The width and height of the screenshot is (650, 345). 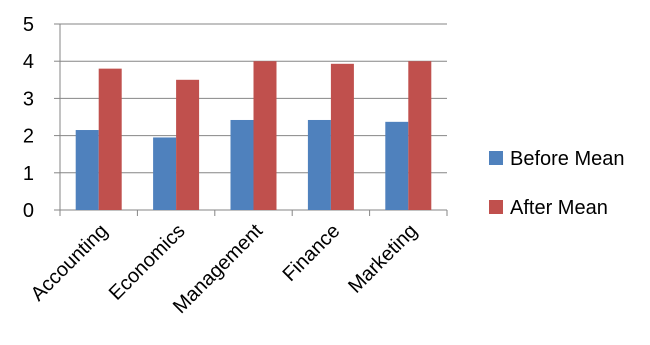 I want to click on bar-after-mean-economics, so click(x=188, y=144).